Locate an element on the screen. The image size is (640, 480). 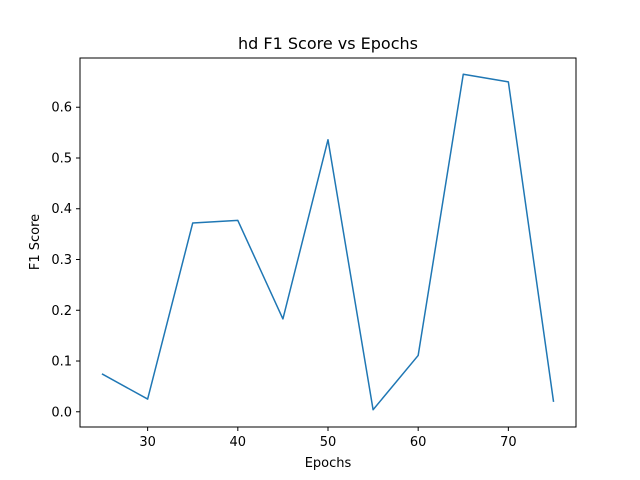
y-tick-label: 0.3 is located at coordinates (61, 260).